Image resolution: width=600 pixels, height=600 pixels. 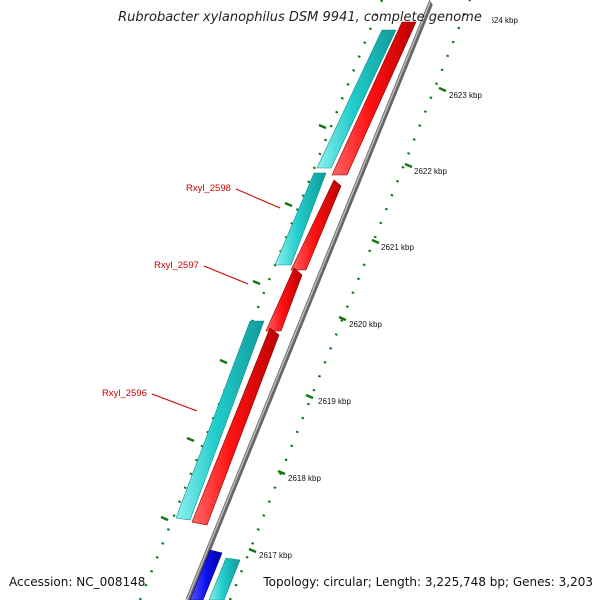 What do you see at coordinates (304, 478) in the screenshot?
I see `tick-label-2618: 2618 kbp` at bounding box center [304, 478].